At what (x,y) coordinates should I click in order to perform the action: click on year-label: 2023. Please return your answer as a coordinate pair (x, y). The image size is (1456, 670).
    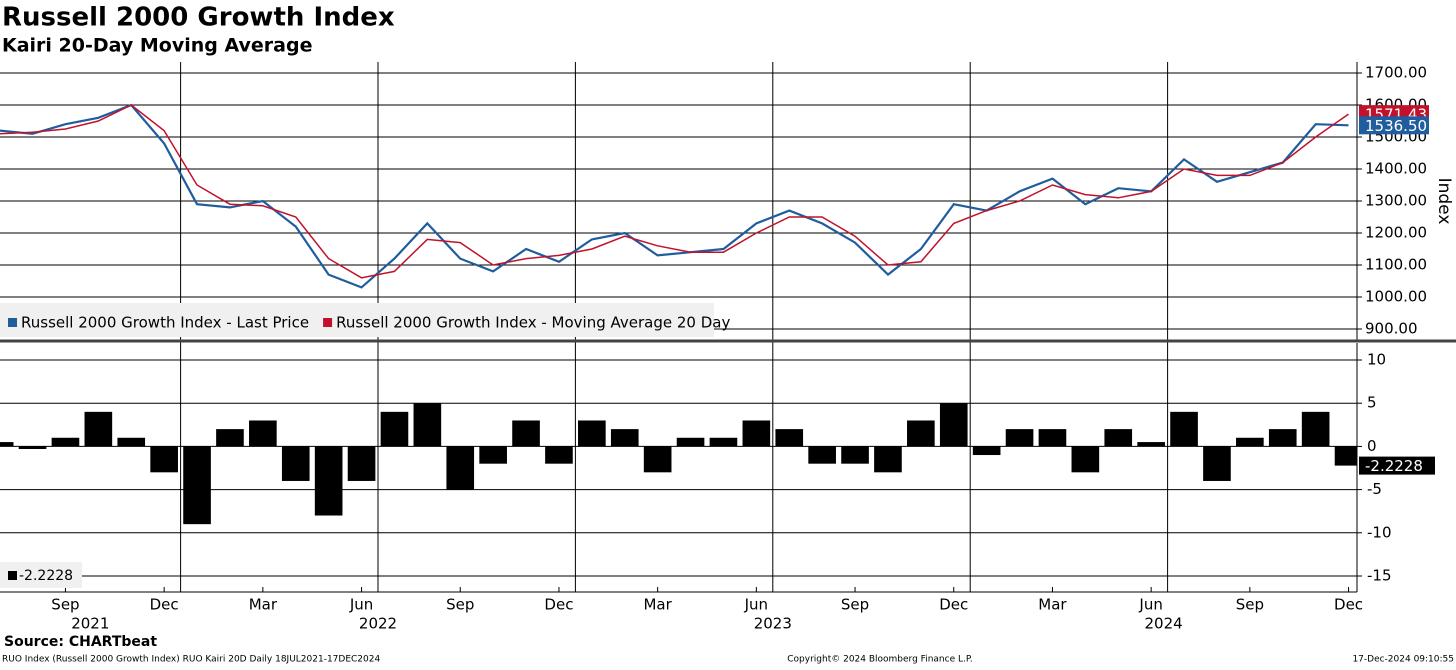
    Looking at the image, I should click on (773, 624).